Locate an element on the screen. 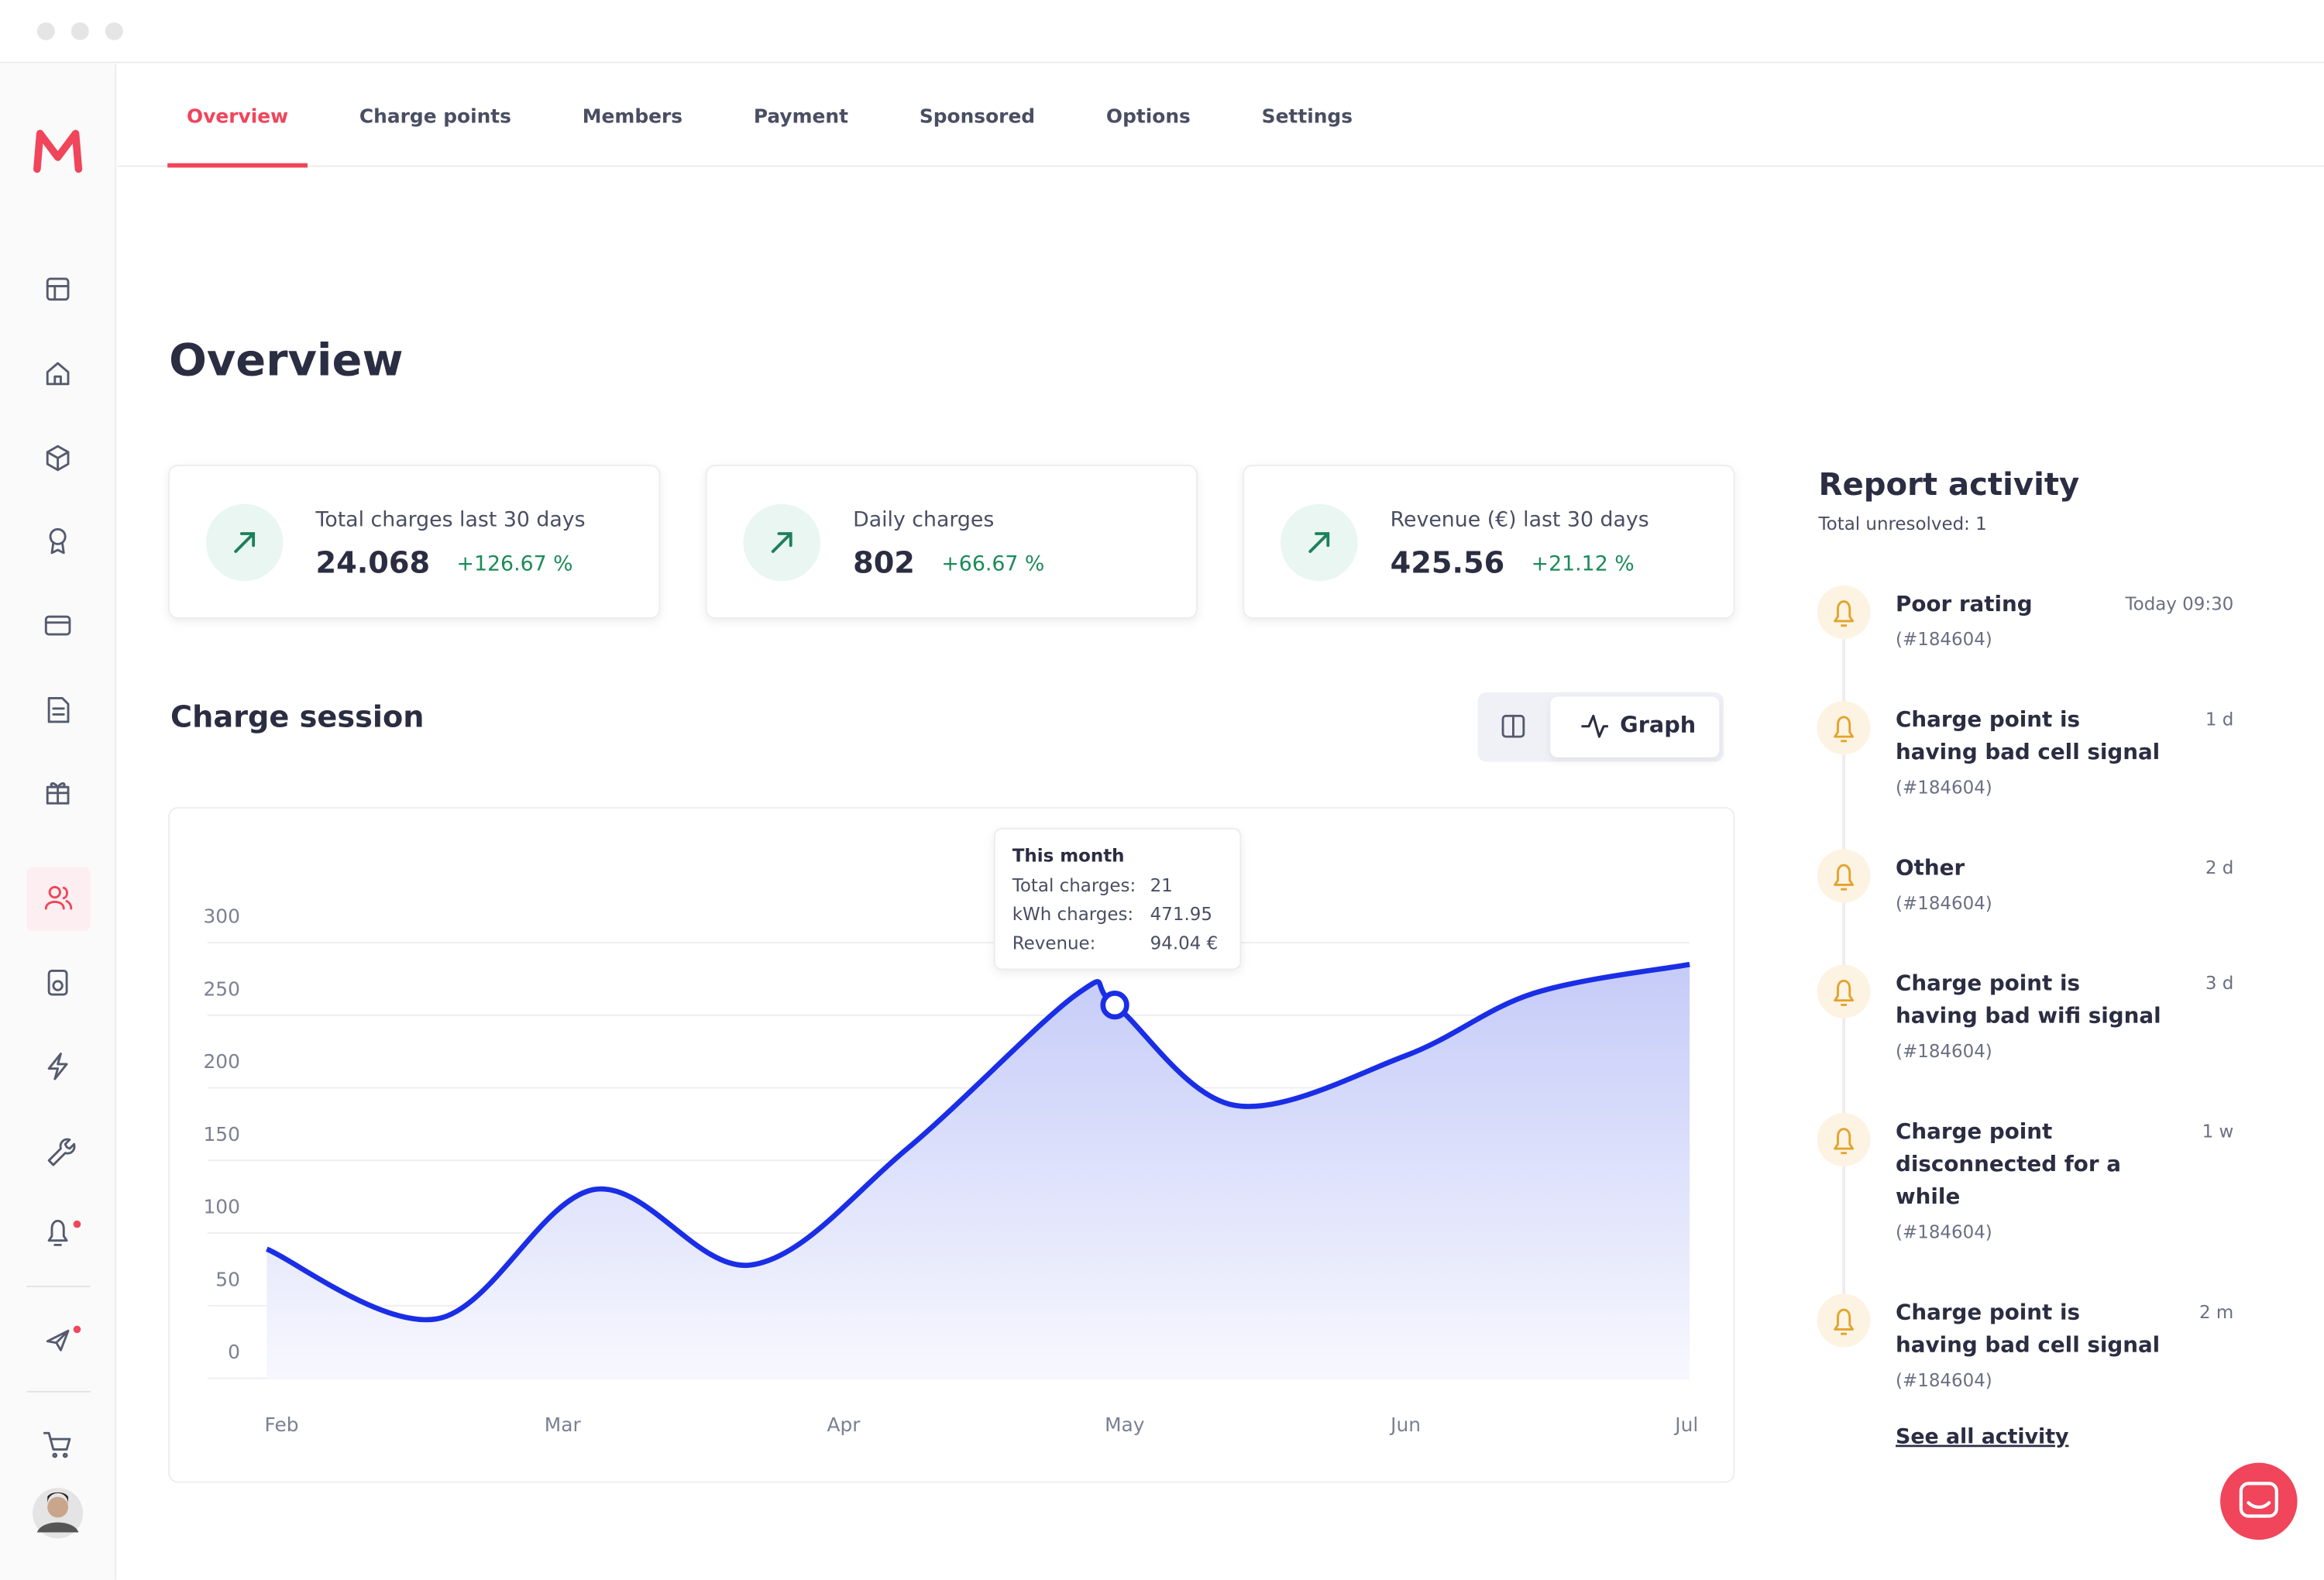 Image resolution: width=2324 pixels, height=1580 pixels. graph-icon is located at coordinates (1594, 726).